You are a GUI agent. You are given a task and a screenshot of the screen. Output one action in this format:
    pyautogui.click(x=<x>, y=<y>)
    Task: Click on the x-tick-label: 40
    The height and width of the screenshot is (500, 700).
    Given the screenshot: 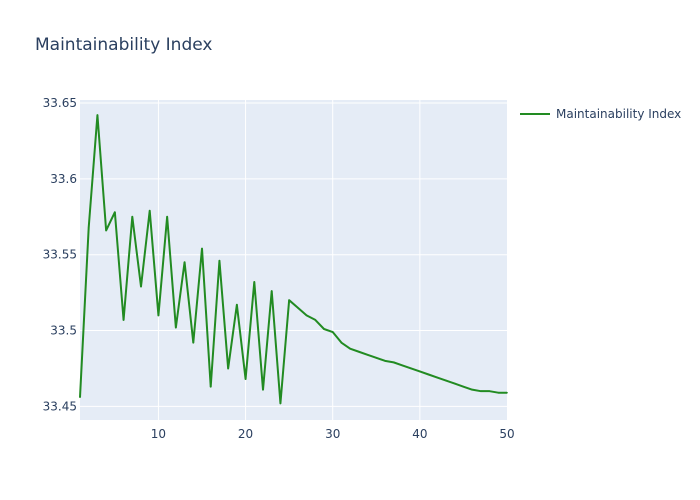 What is the action you would take?
    pyautogui.click(x=419, y=434)
    